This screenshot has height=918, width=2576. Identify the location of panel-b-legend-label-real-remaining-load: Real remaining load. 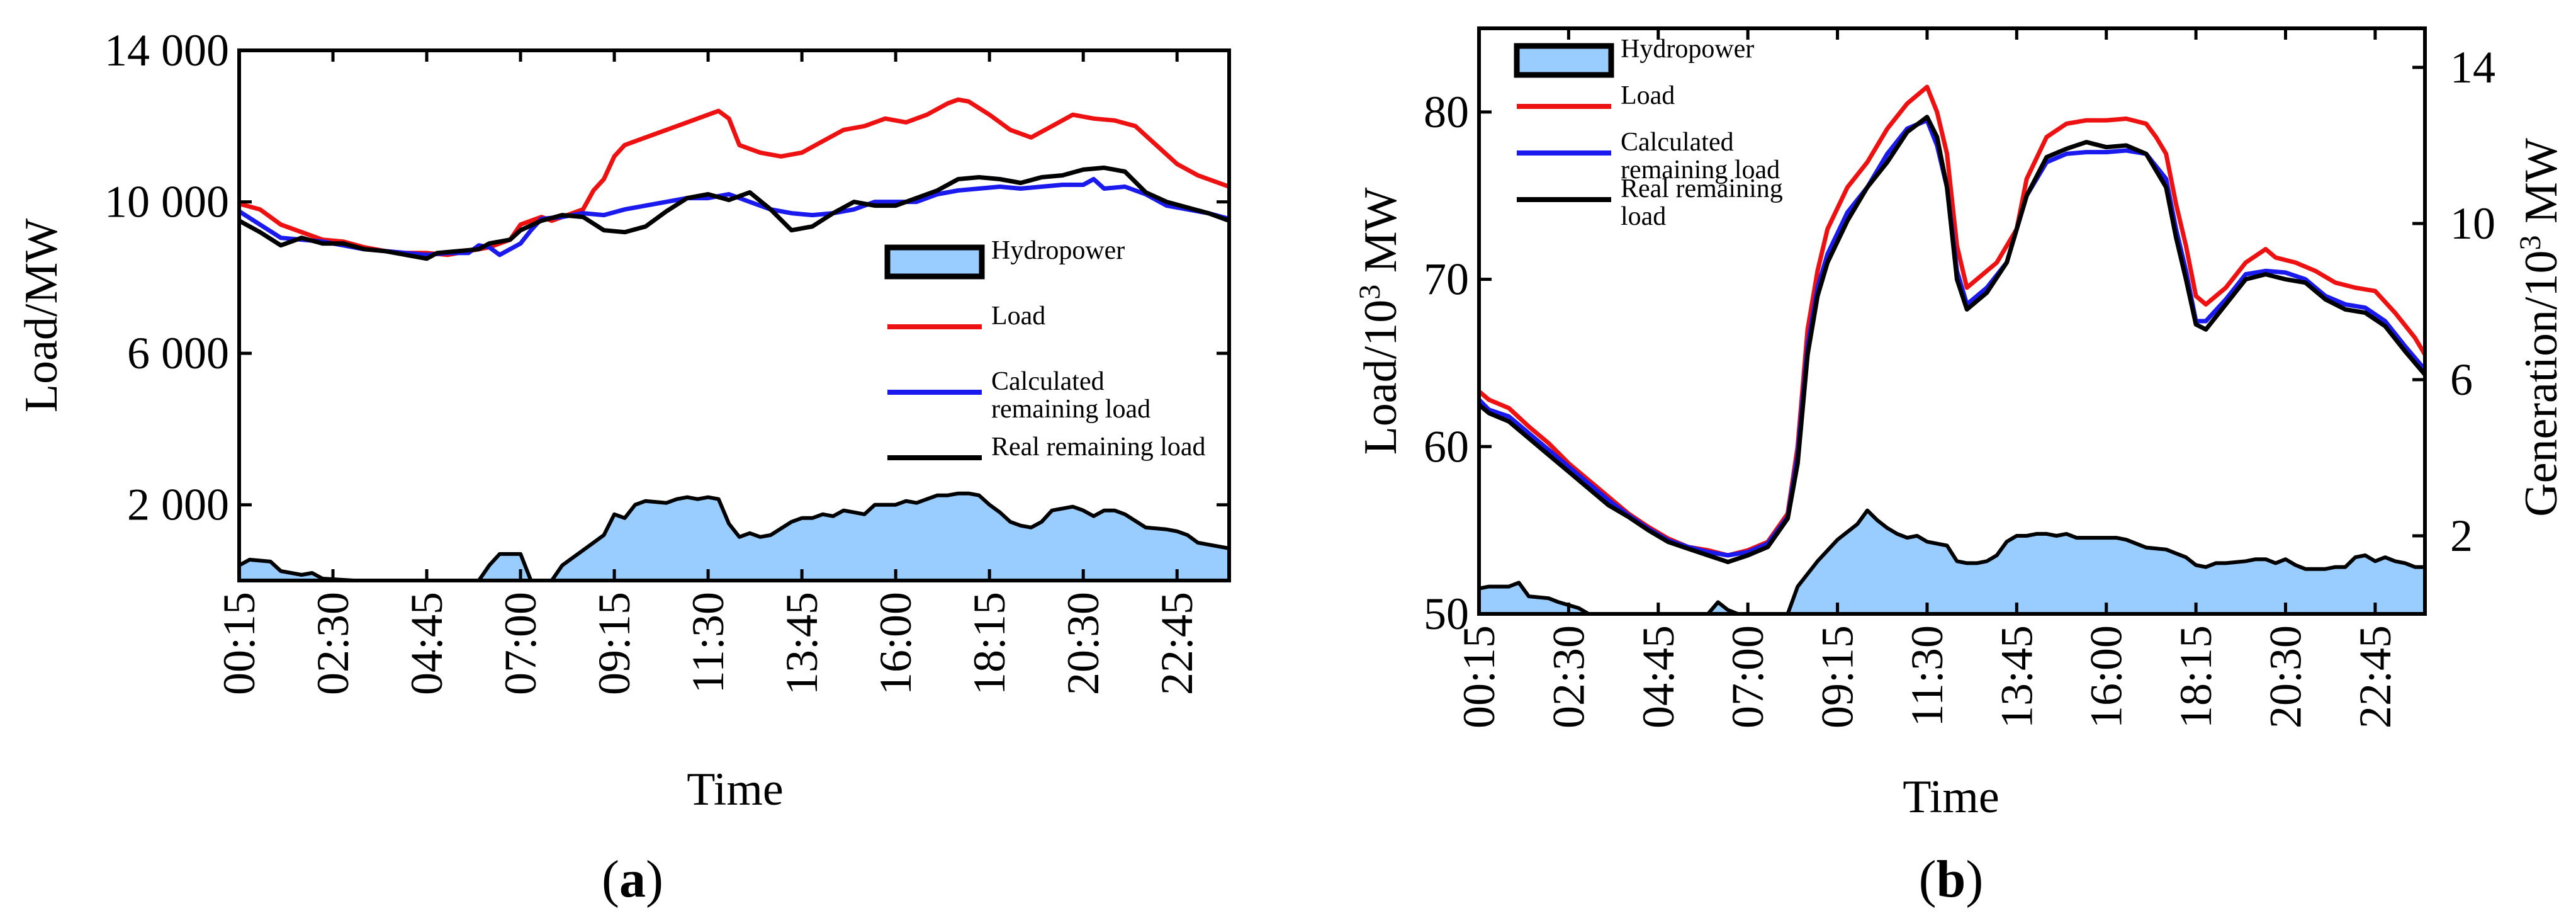
(1702, 202).